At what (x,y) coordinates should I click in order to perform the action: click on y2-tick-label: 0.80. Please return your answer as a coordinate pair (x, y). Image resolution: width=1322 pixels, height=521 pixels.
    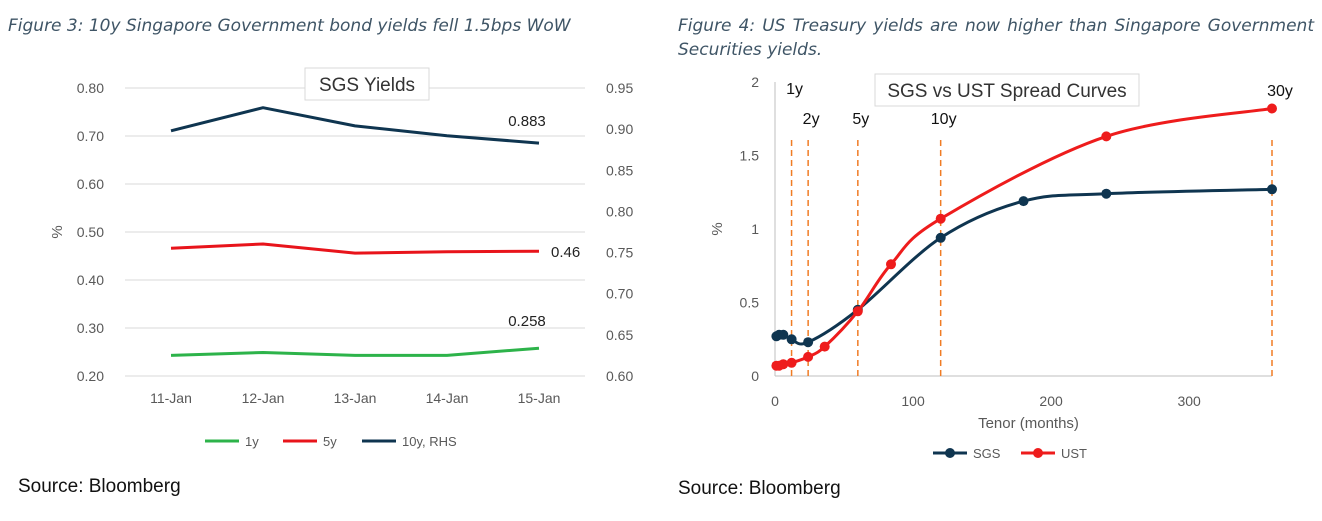
    Looking at the image, I should click on (619, 211).